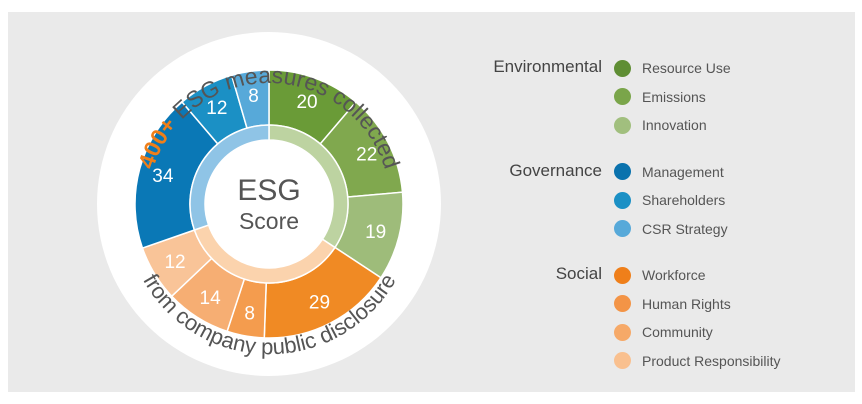 The width and height of the screenshot is (862, 404). What do you see at coordinates (268, 190) in the screenshot?
I see `center-title: ESG` at bounding box center [268, 190].